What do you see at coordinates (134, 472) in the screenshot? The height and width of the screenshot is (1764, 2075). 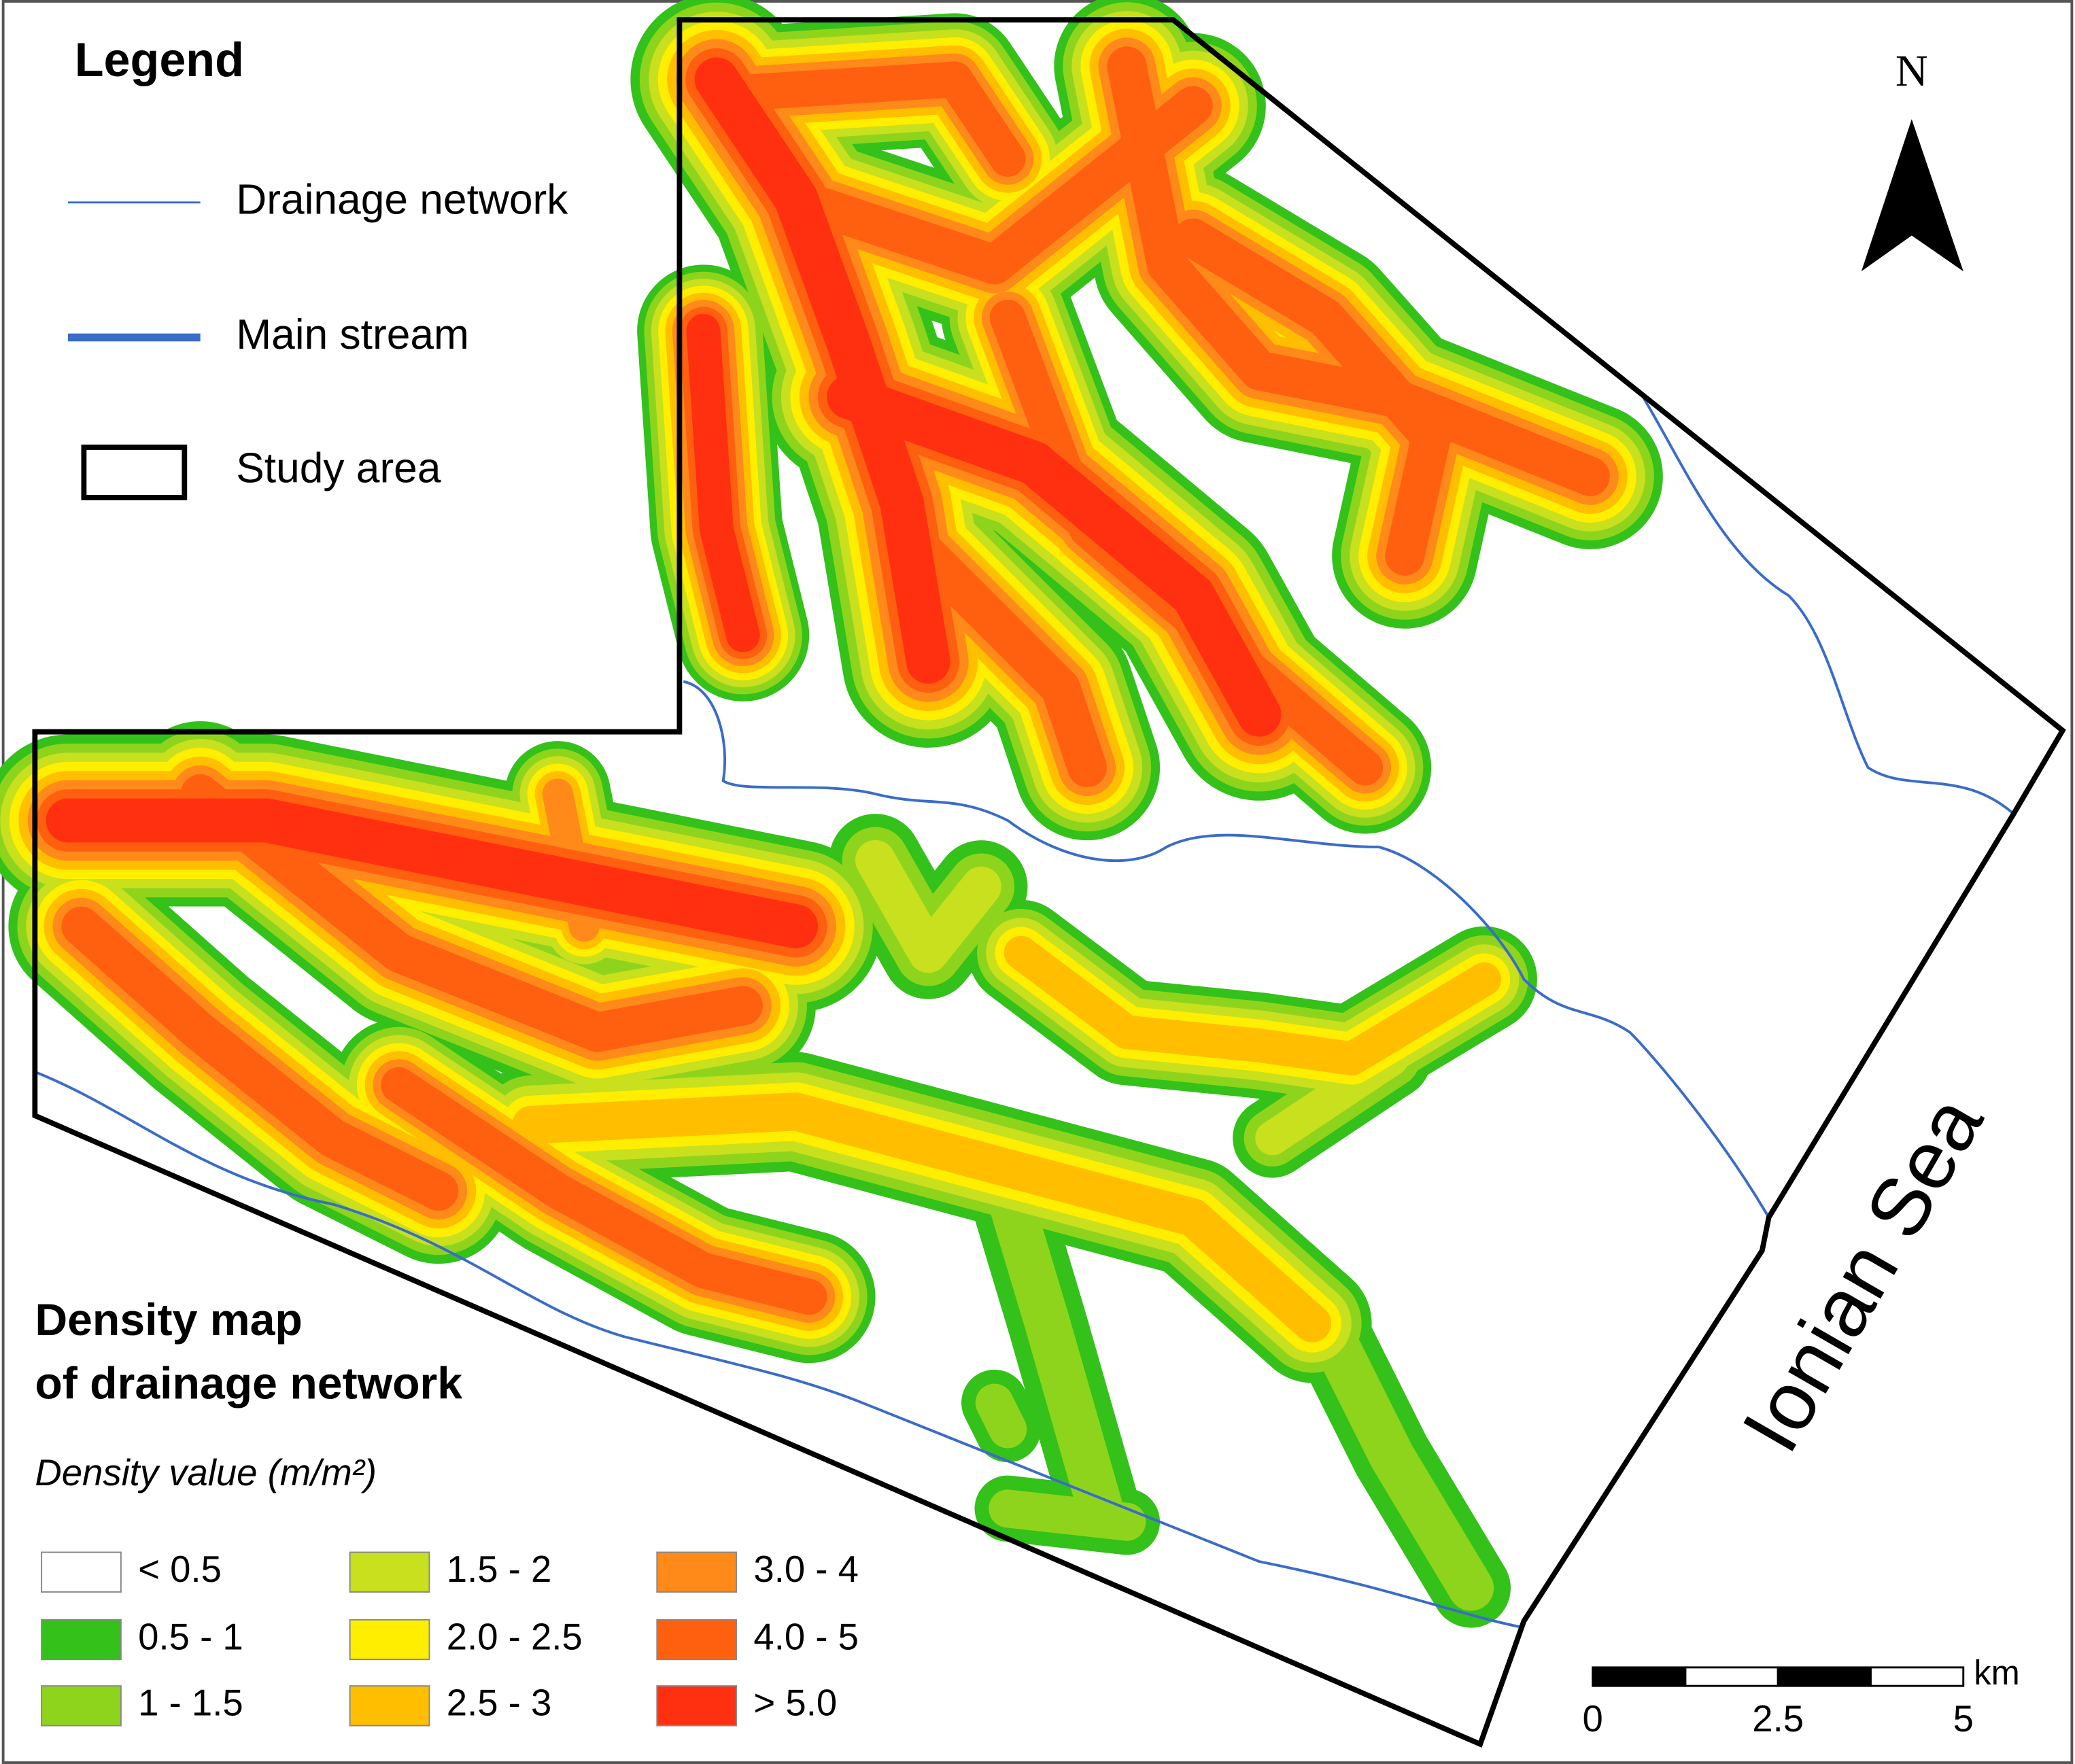 I see `legend-symbol` at bounding box center [134, 472].